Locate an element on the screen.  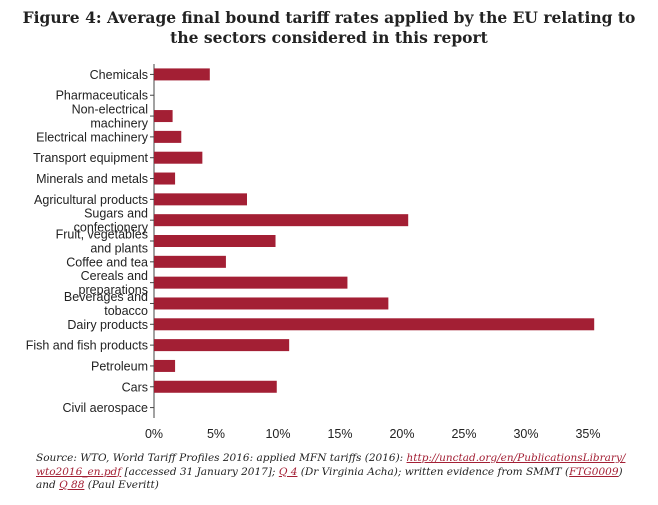
category-label: Cereals and preparations is located at coordinates (114, 283).